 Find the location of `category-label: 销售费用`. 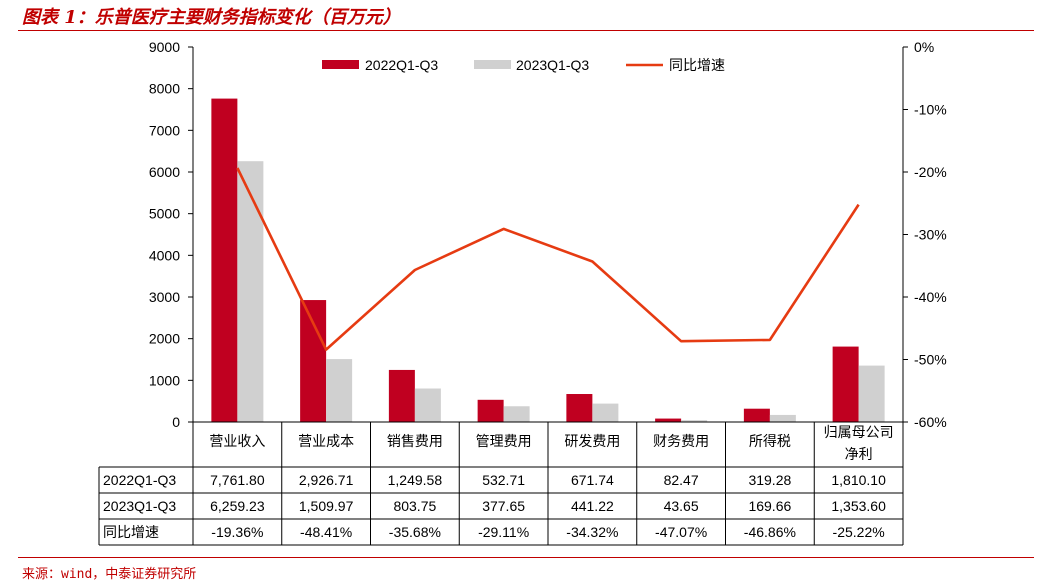

category-label: 销售费用 is located at coordinates (415, 442).